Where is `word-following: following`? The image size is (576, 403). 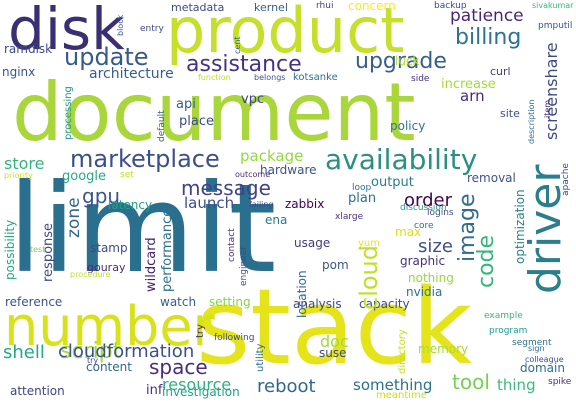
word-following: following is located at coordinates (234, 338).